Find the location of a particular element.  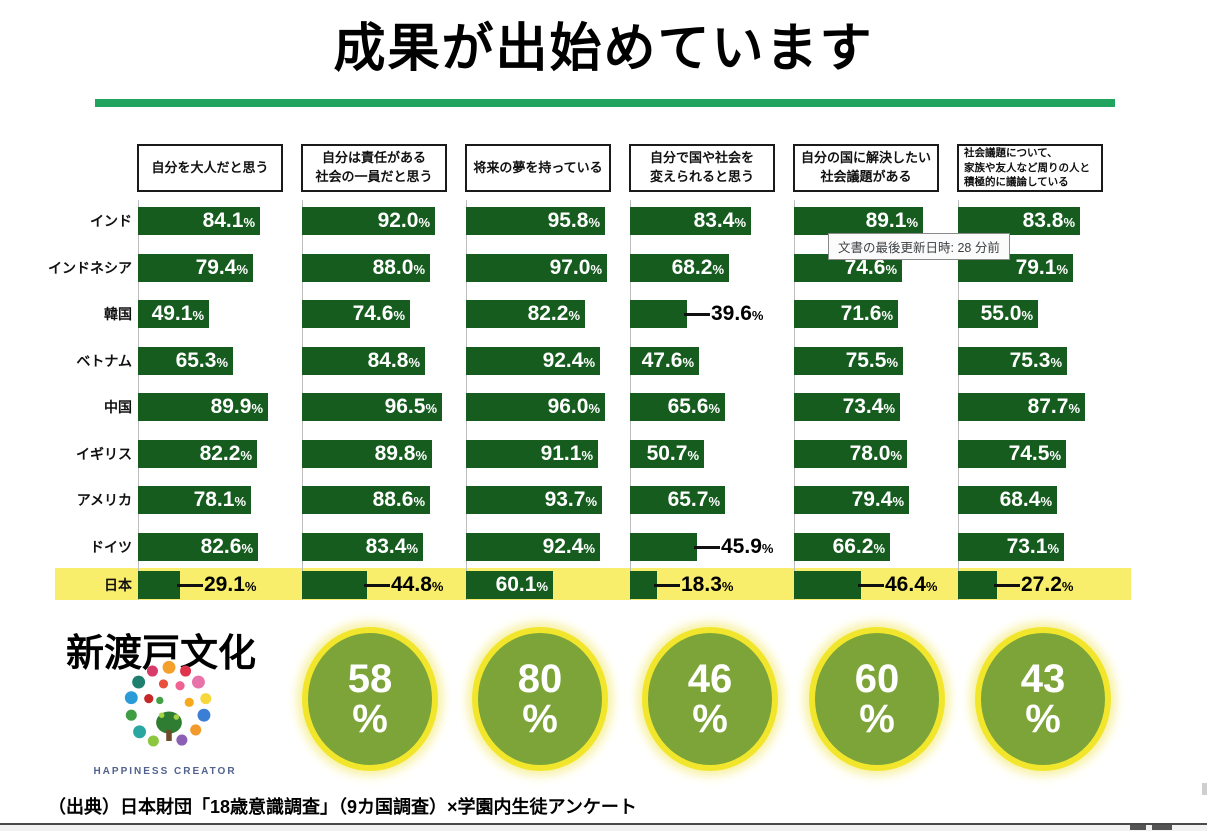

question-header-line: 自分の国に解決したい is located at coordinates (865, 158).